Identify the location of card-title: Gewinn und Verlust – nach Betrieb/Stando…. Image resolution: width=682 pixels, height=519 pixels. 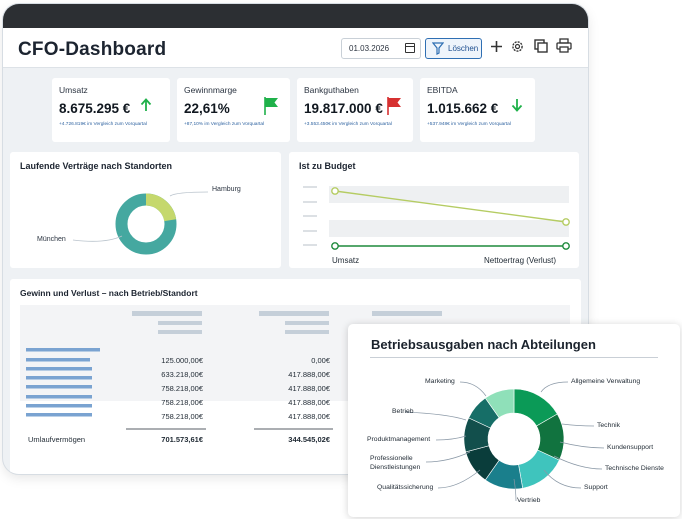
(109, 293).